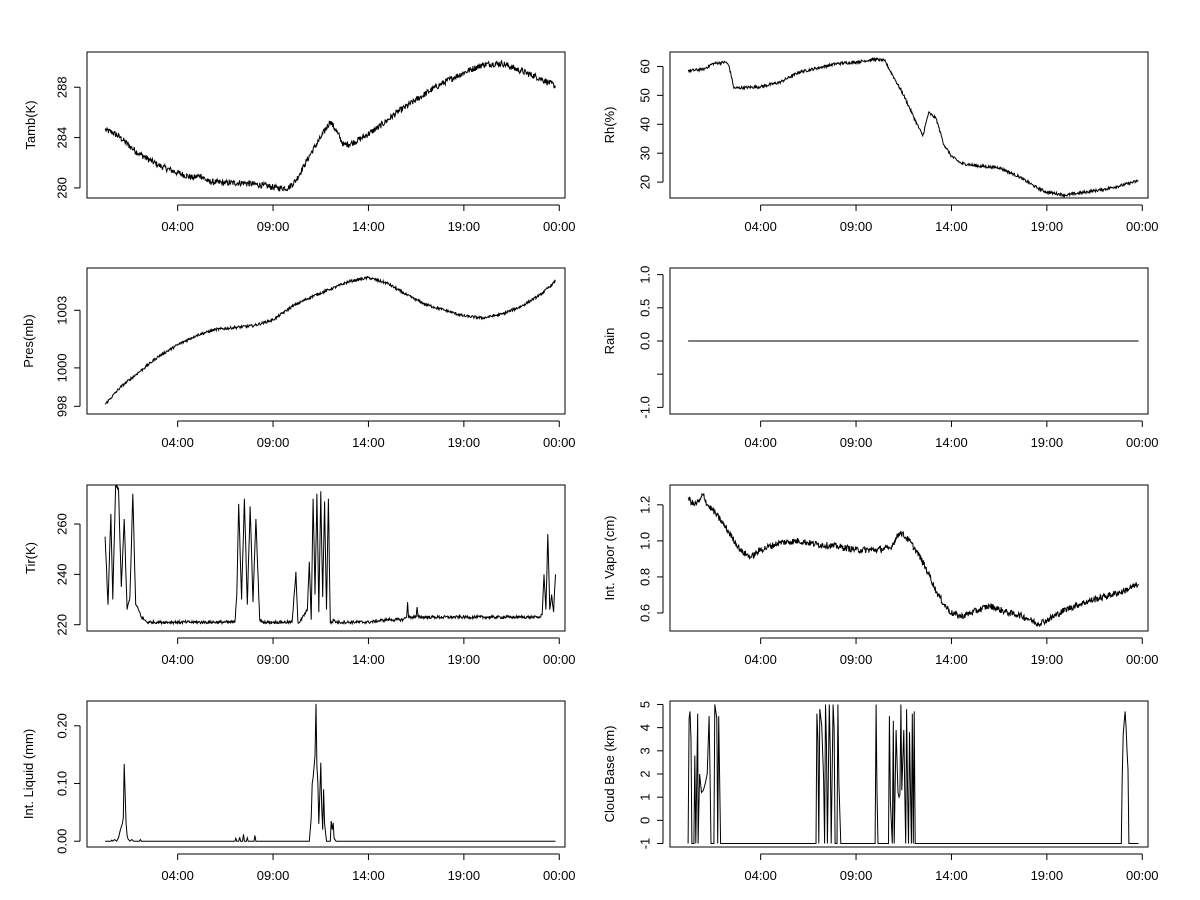  I want to click on y-tick-label-cloudbase: -1, so click(644, 844).